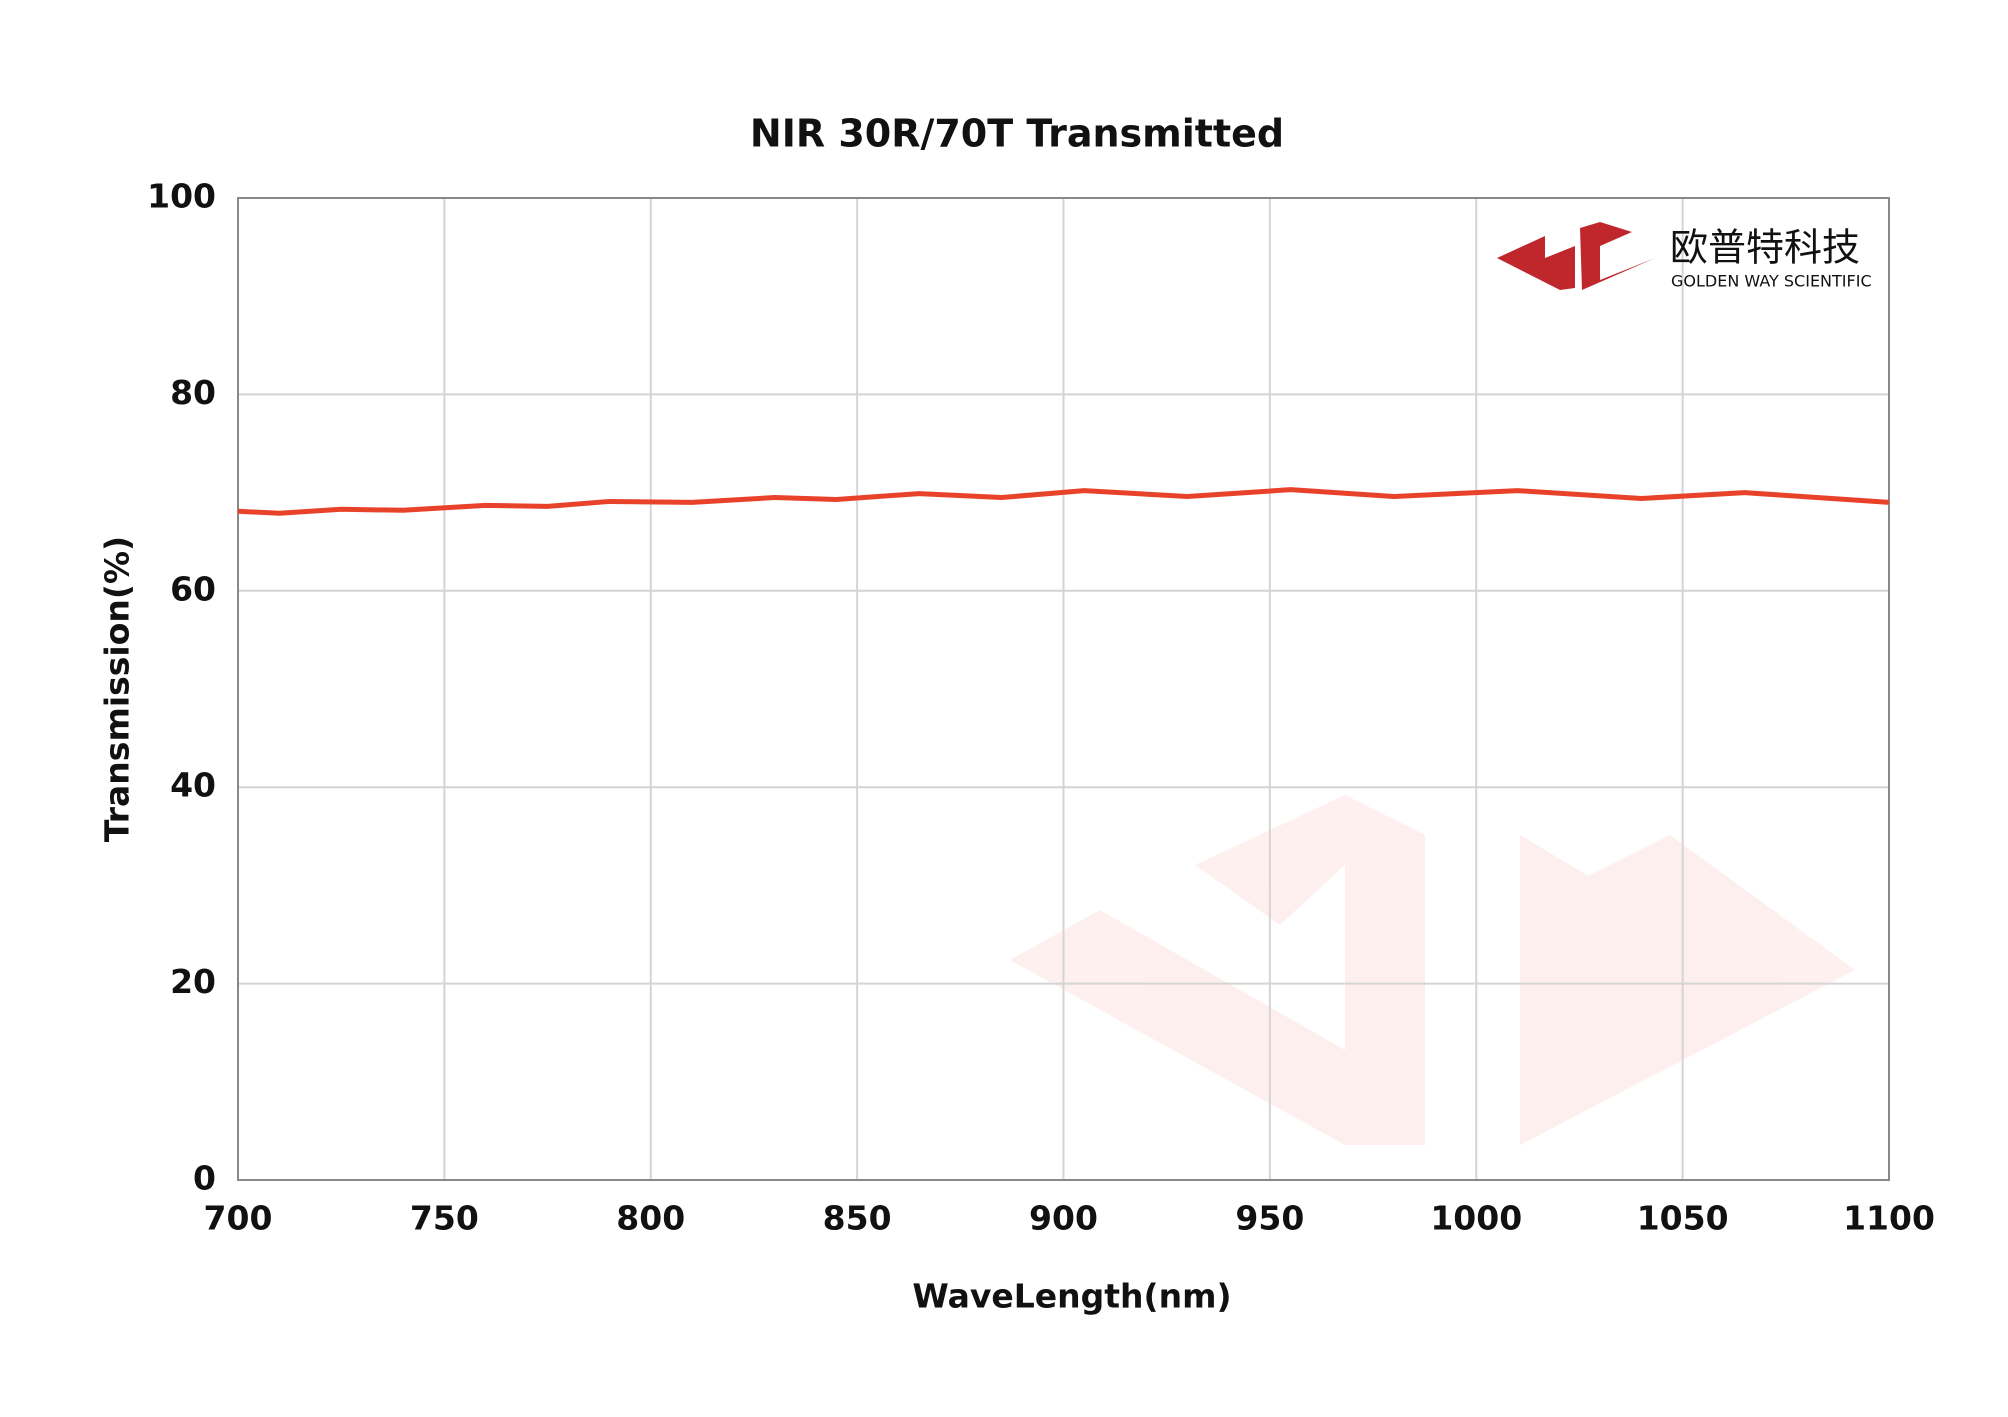 This screenshot has height=1417, width=2008. I want to click on x-tick-label: 900, so click(1063, 1218).